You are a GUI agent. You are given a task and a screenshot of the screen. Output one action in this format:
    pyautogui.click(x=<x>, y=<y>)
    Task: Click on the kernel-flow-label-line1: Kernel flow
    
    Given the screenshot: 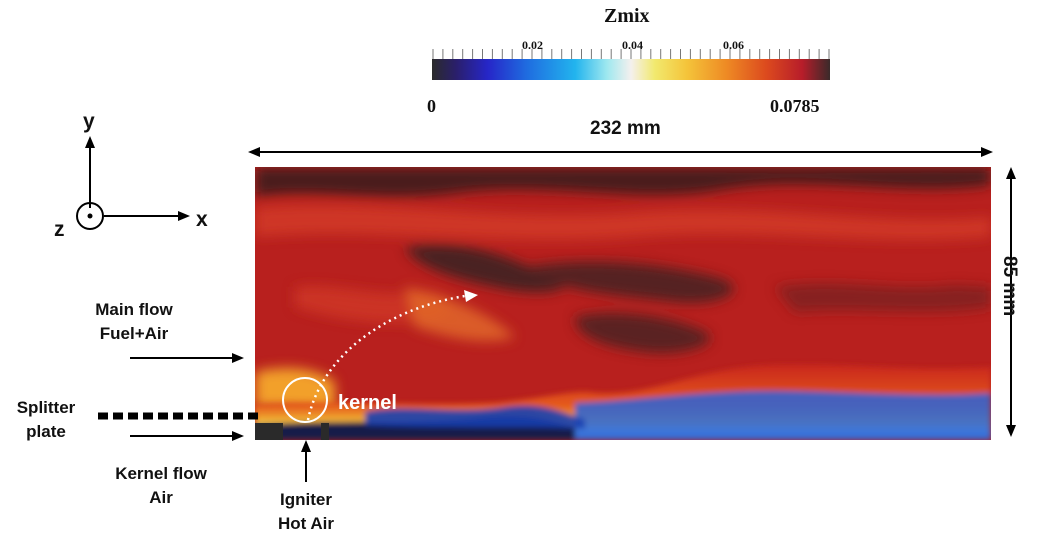 What is the action you would take?
    pyautogui.click(x=161, y=473)
    